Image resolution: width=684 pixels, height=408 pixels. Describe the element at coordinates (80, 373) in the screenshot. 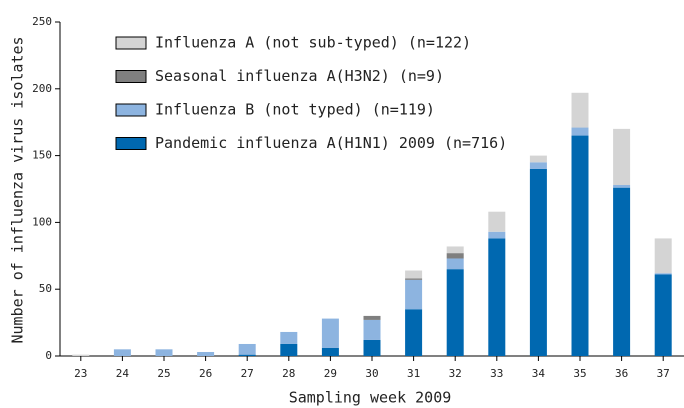

I see `x-tick-label: 23` at that location.